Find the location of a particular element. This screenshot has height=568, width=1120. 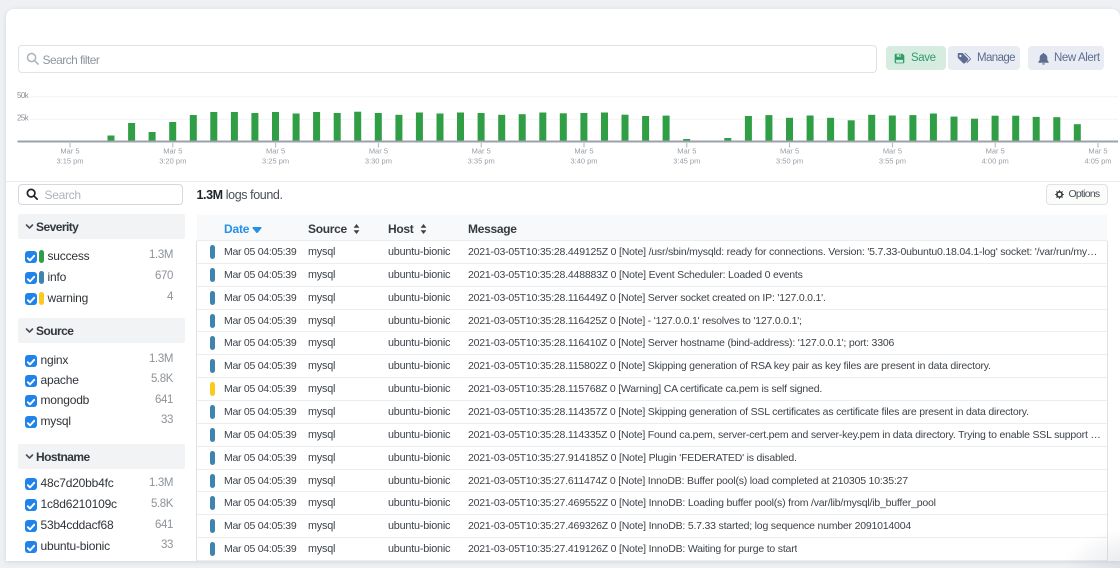

svg-text: 3:25 pm is located at coordinates (275, 161).